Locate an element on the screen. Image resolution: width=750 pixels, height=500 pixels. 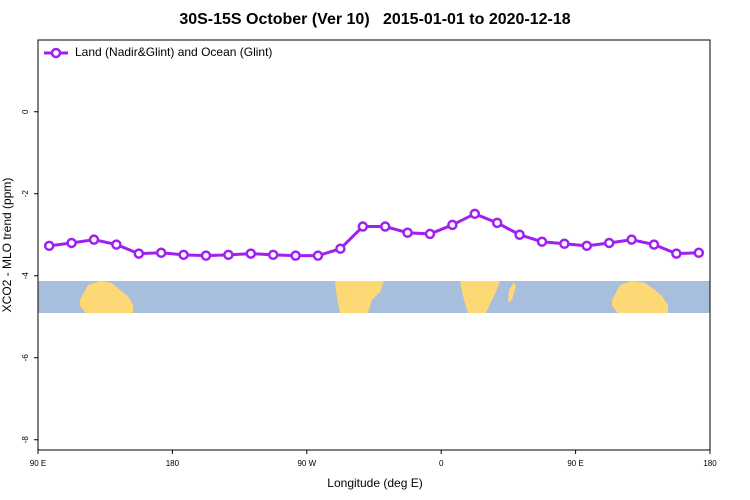
legend-label: Land (Nadir&Glint) and Ocean (Glint) is located at coordinates (173, 52).